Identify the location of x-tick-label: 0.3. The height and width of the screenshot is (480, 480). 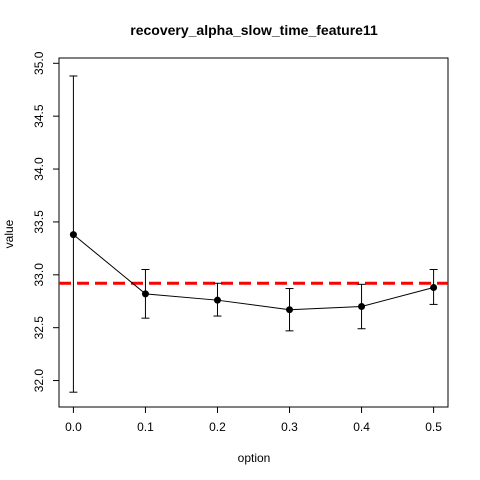
(289, 427).